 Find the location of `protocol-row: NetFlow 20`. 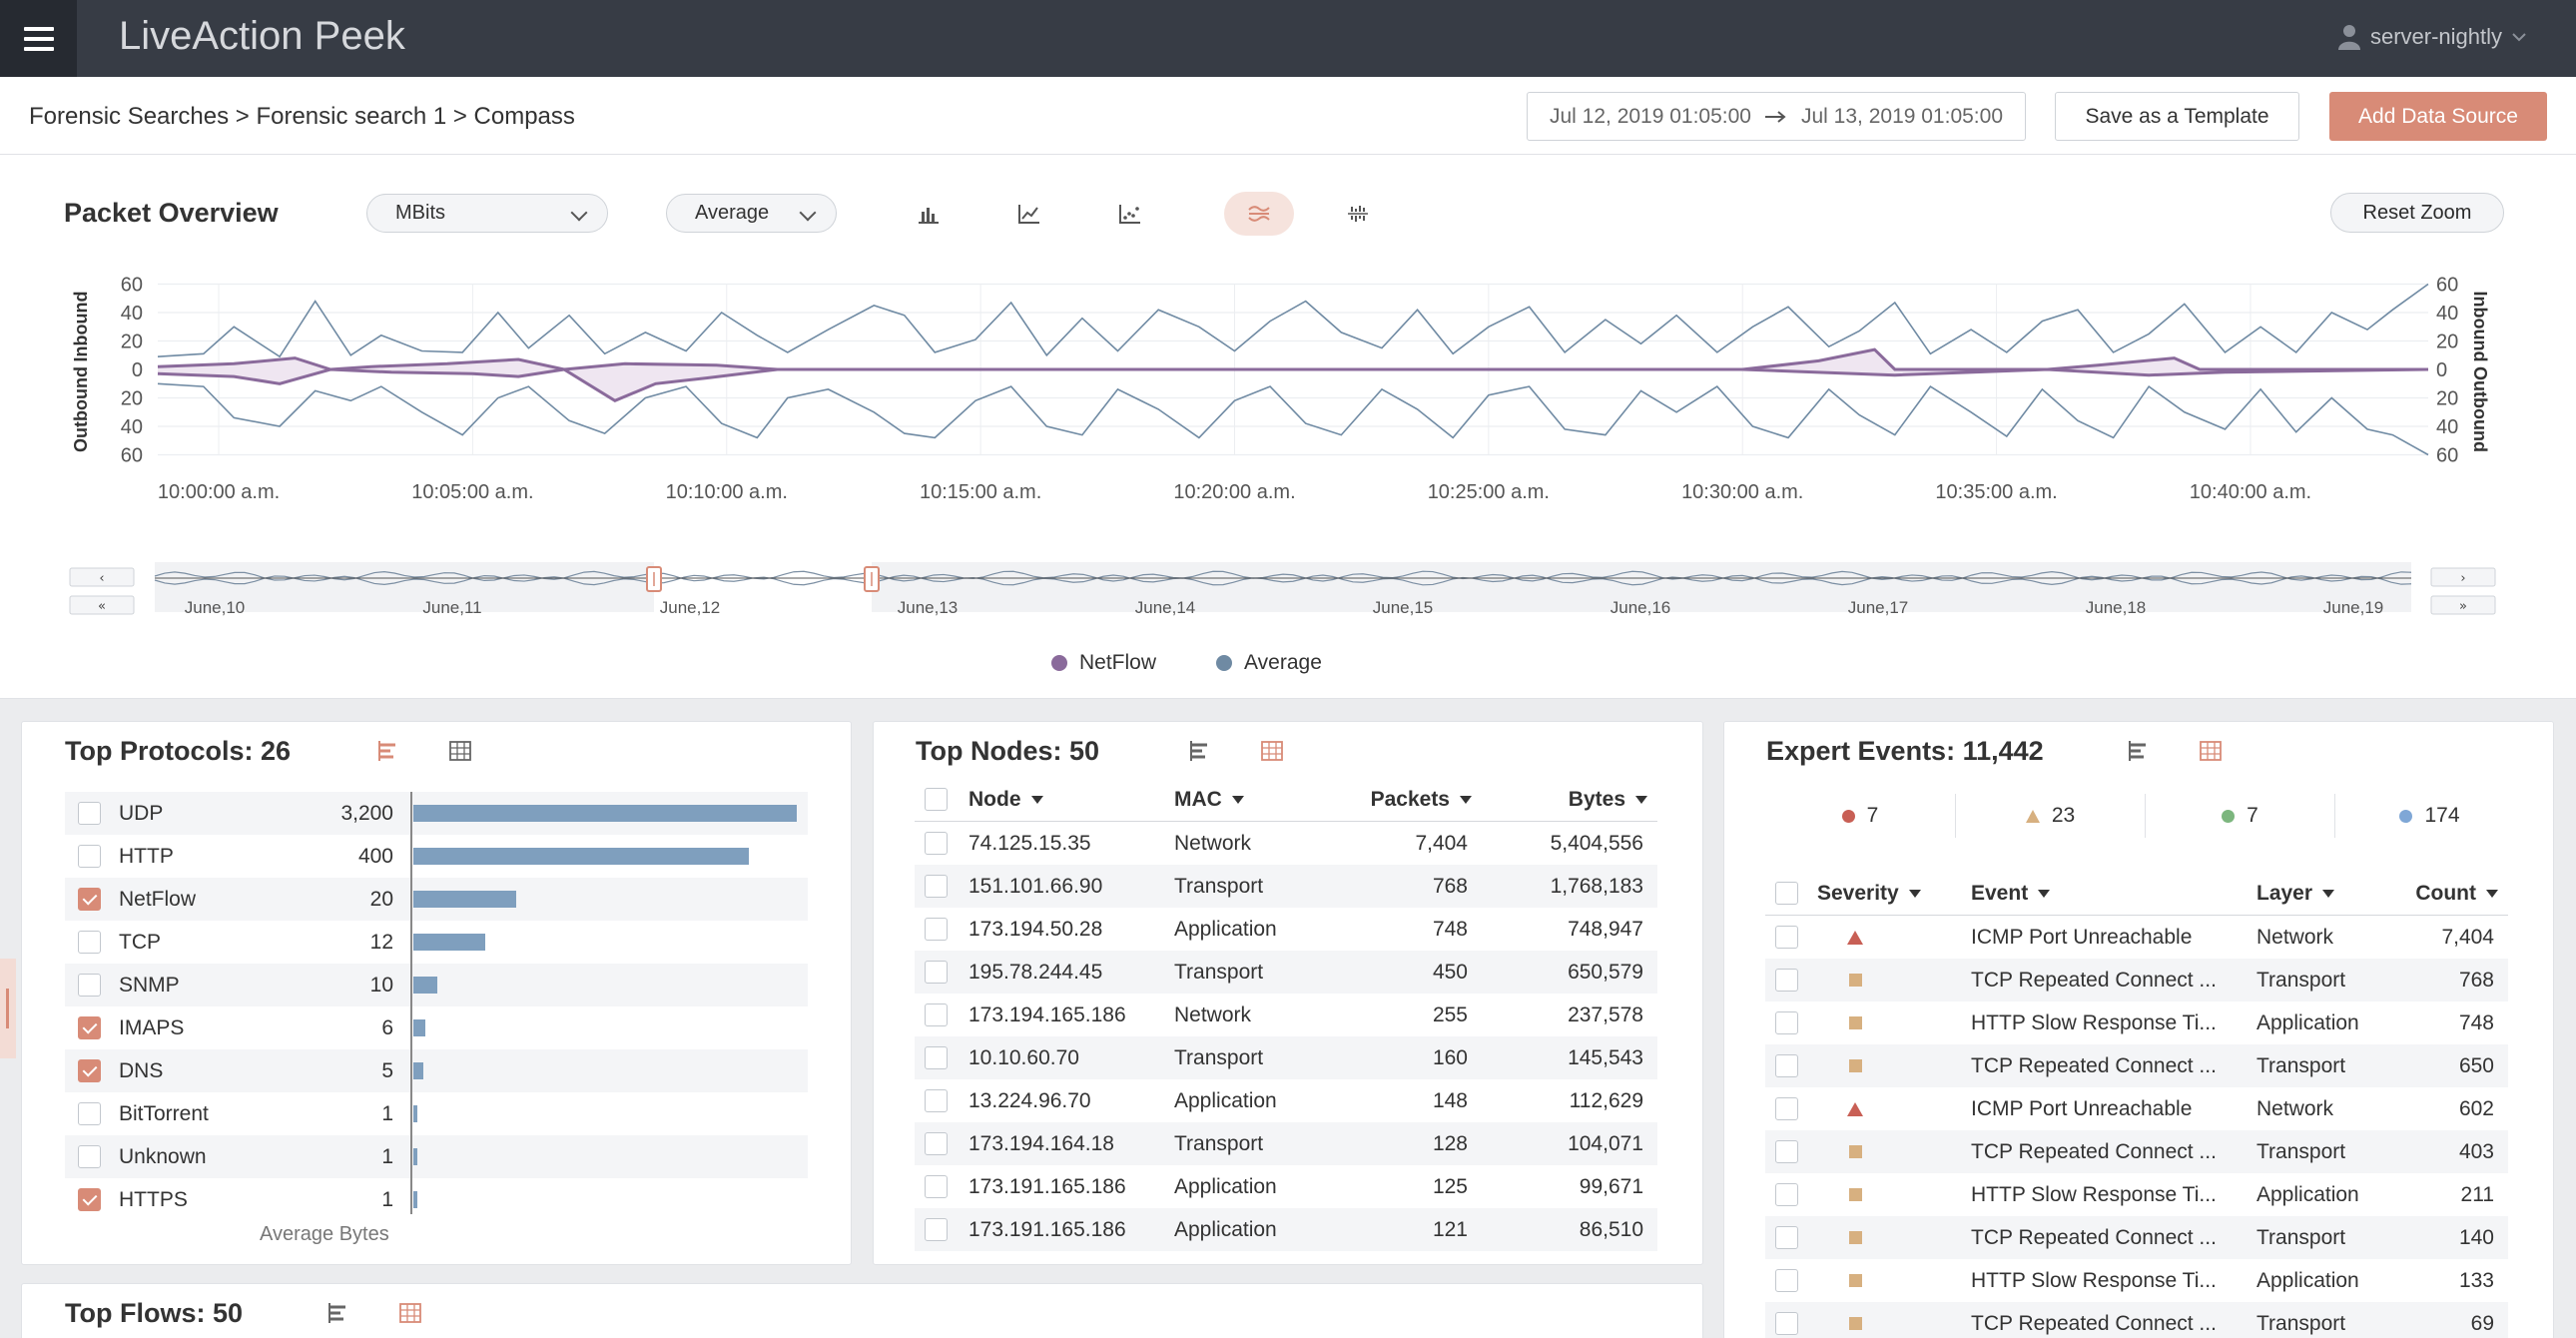

protocol-row: NetFlow 20 is located at coordinates (436, 900).